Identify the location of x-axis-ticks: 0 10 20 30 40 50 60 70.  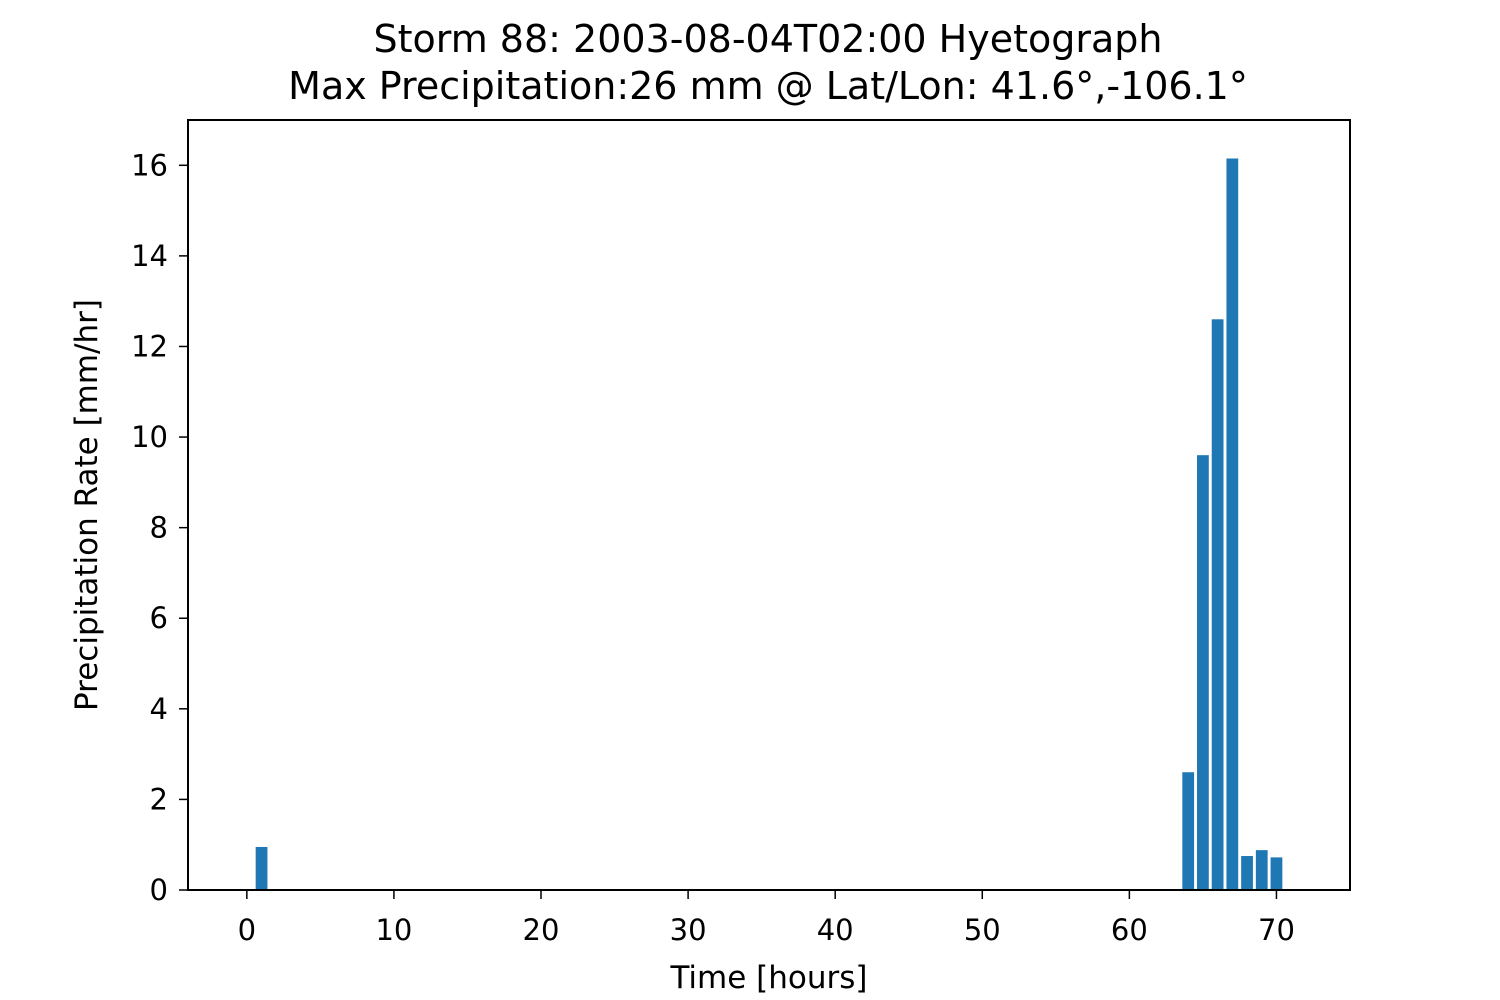
(766, 918).